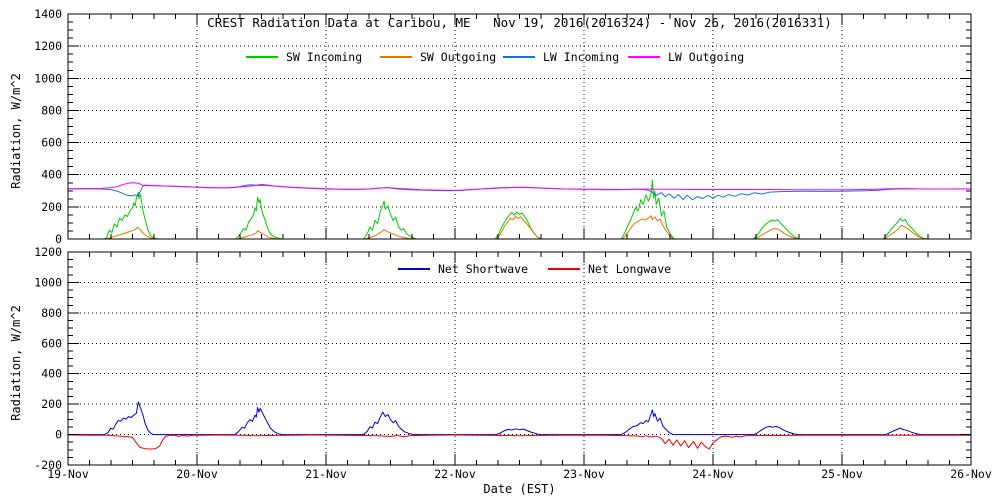 This screenshot has width=1000, height=500. What do you see at coordinates (483, 269) in the screenshot?
I see `legend-label-net-shortwave: Net Shortwave` at bounding box center [483, 269].